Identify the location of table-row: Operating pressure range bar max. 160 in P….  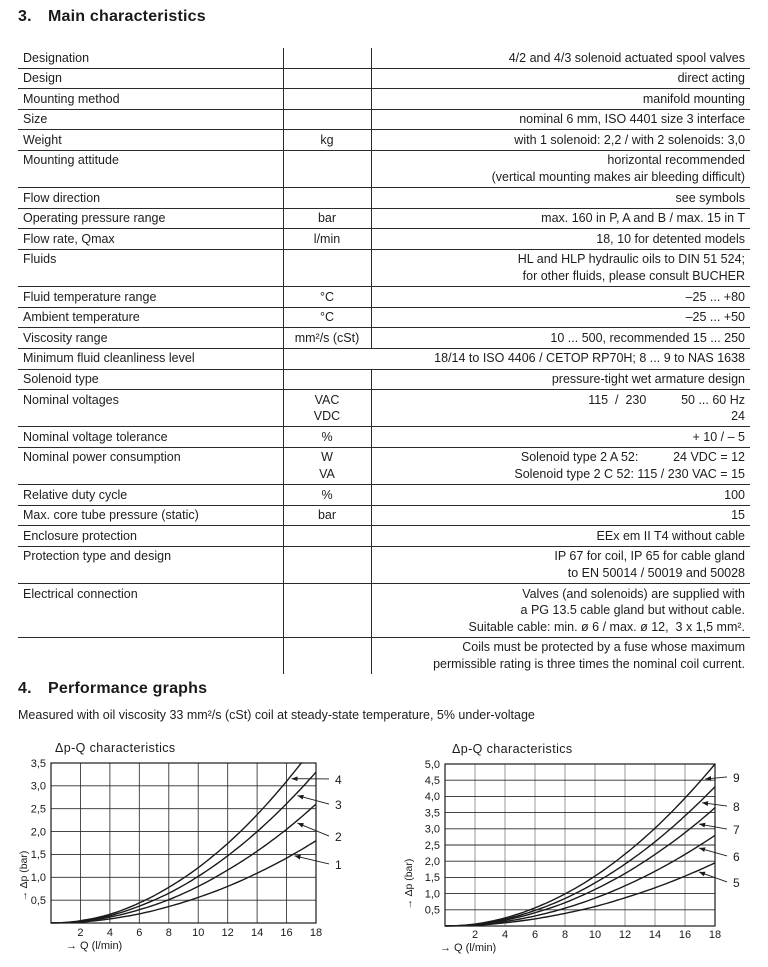
(384, 219).